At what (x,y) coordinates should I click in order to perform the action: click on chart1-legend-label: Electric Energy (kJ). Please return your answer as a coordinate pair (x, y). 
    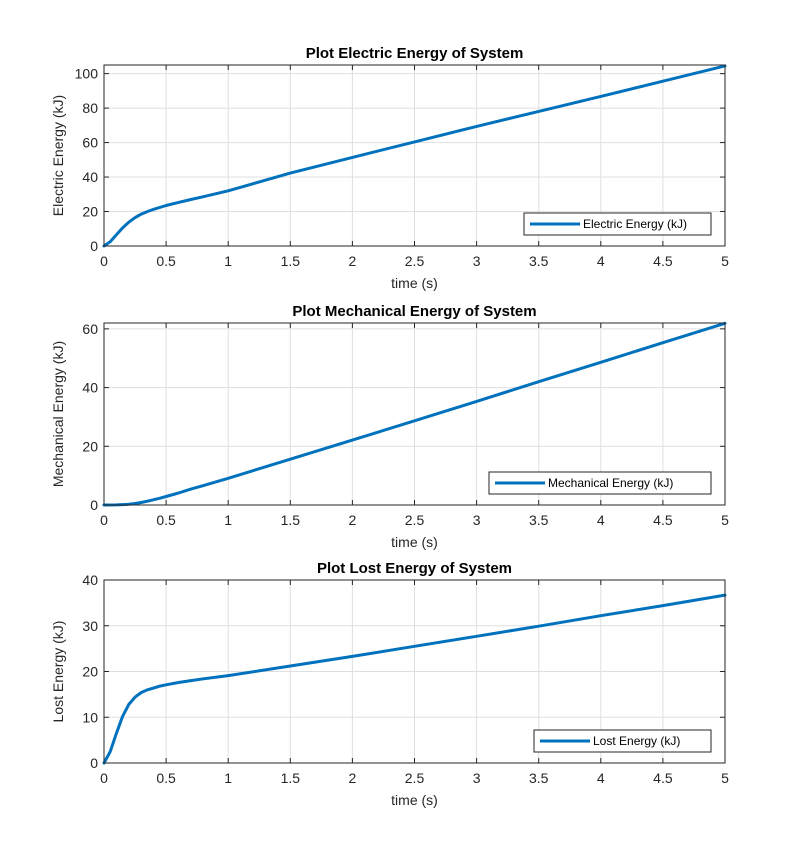
    Looking at the image, I should click on (635, 224).